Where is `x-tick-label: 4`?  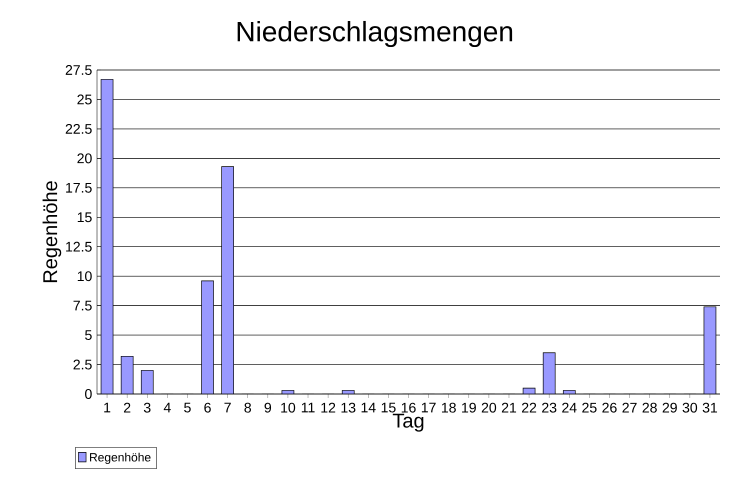
x-tick-label: 4 is located at coordinates (167, 407).